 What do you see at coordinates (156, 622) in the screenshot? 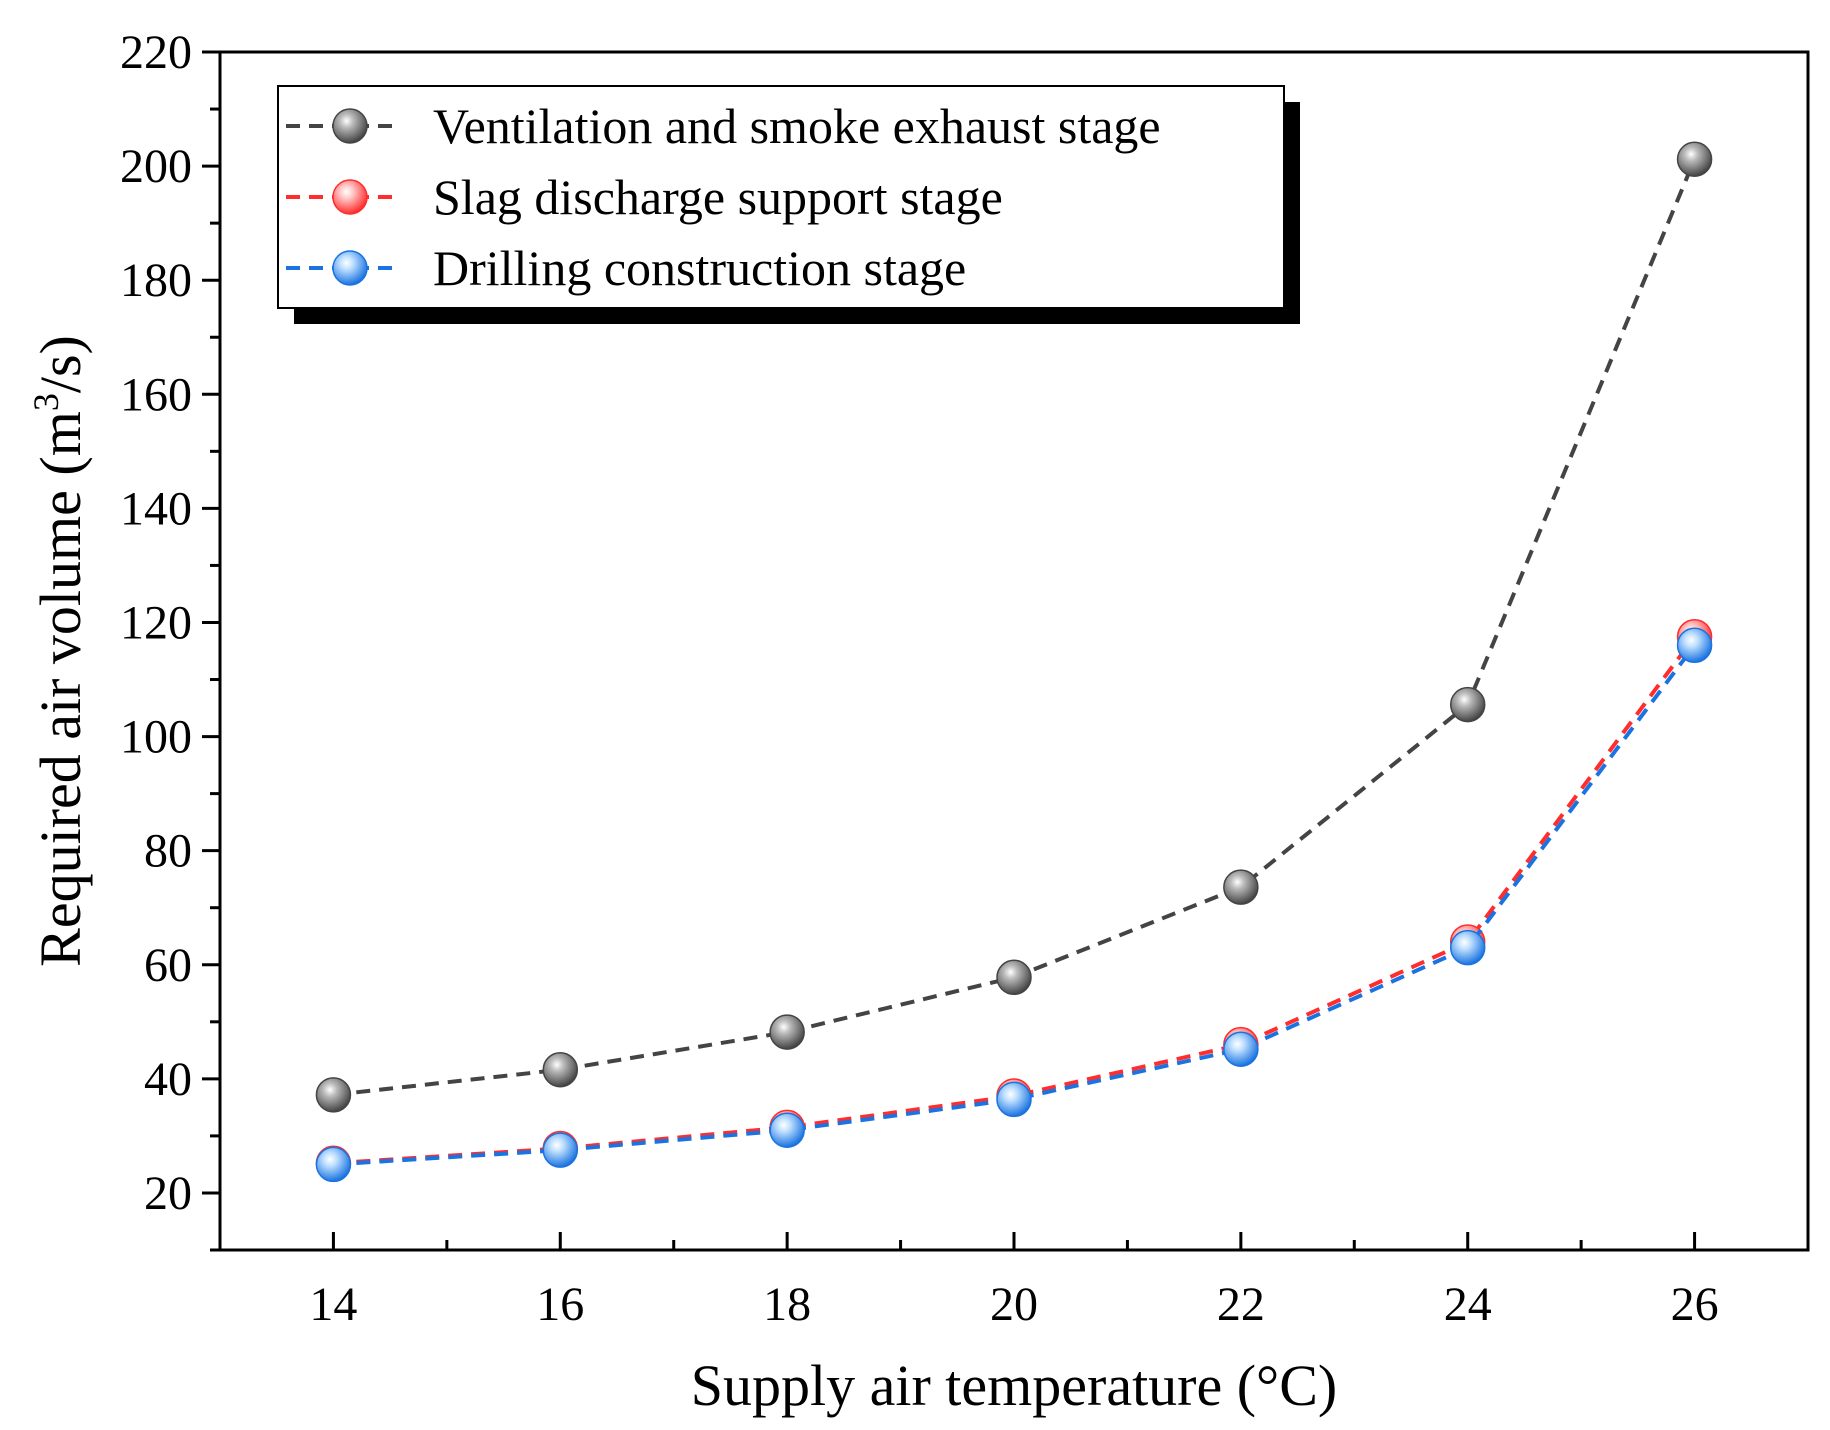
I see `y-tick-label: 120` at bounding box center [156, 622].